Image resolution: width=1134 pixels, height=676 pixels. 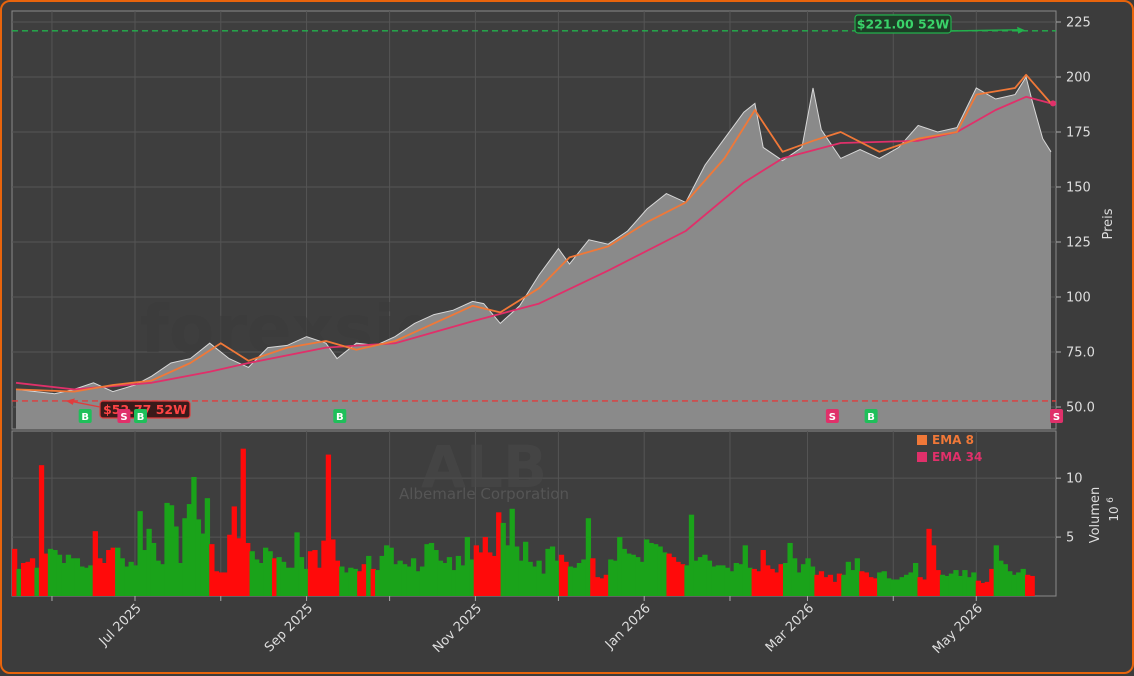 I want to click on price-tick-label: 125, so click(x=1078, y=243).